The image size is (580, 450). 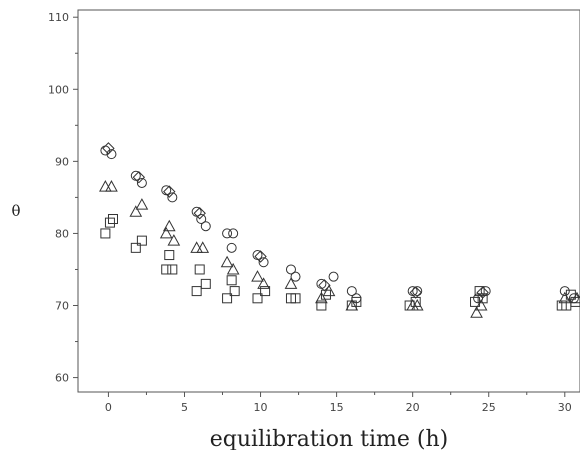 I want to click on x-tick-label: 30, so click(x=565, y=407).